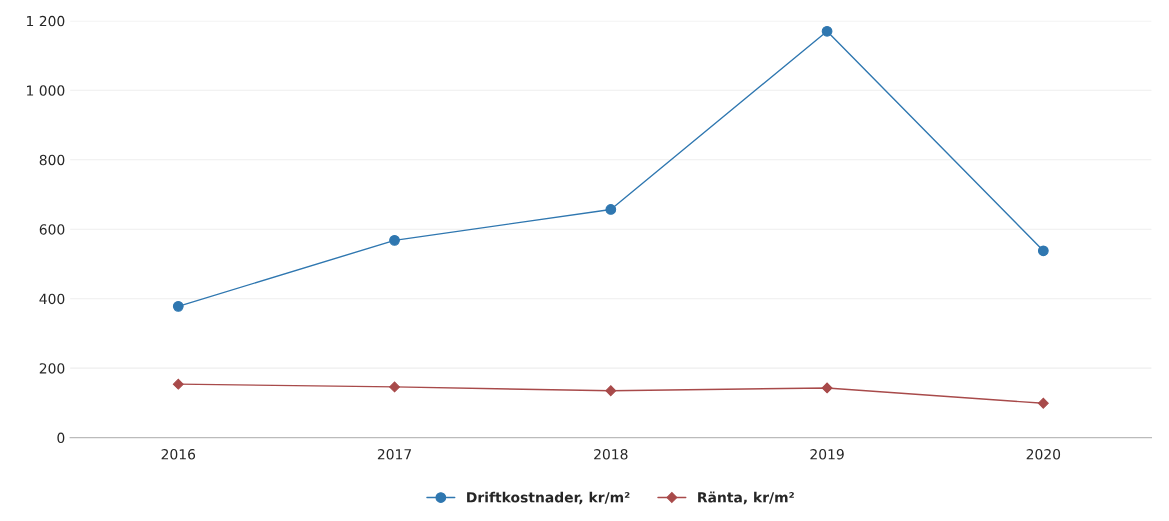  What do you see at coordinates (46, 21) in the screenshot?
I see `y-tick-label: 1 200` at bounding box center [46, 21].